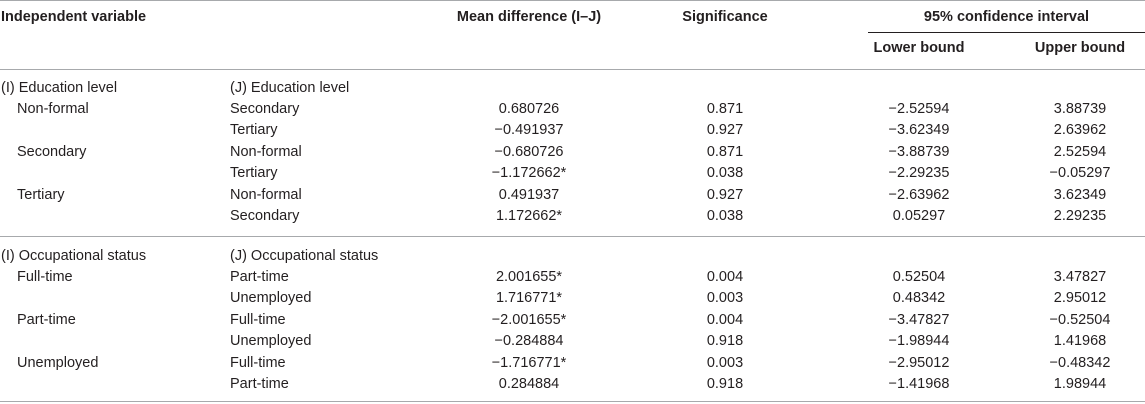 Image resolution: width=1145 pixels, height=404 pixels. I want to click on mean-difference-cell: 2.001655*, so click(529, 277).